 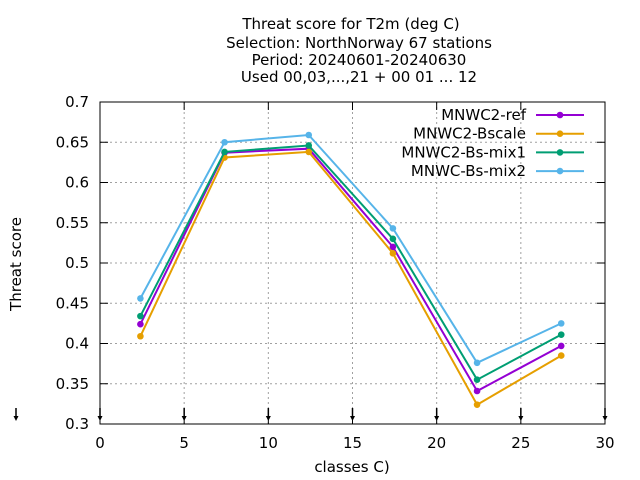 I want to click on x-axis-label: classes C), so click(x=351, y=467).